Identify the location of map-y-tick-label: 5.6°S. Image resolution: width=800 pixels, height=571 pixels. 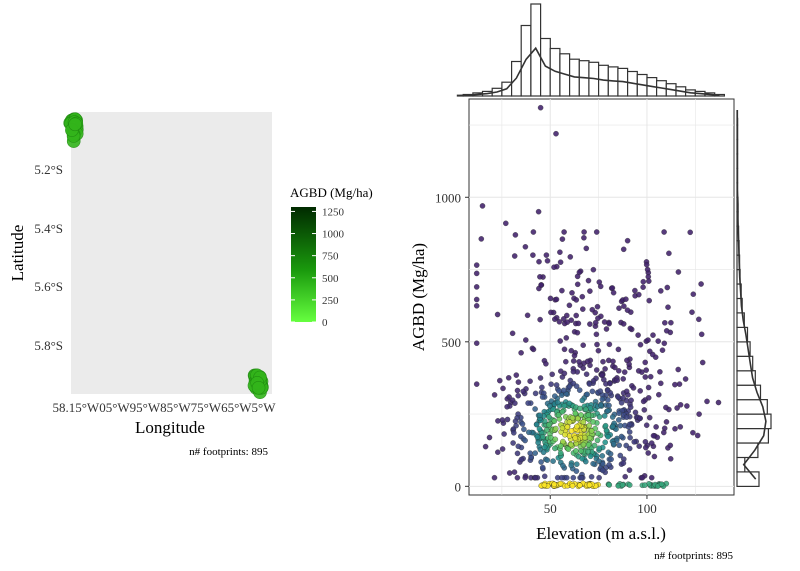
(48, 286).